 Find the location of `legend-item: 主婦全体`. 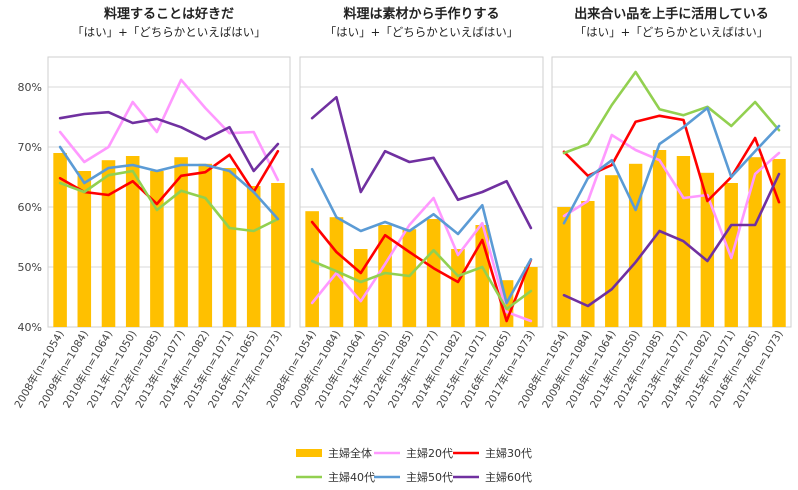

legend-item: 主婦全体 is located at coordinates (334, 453).